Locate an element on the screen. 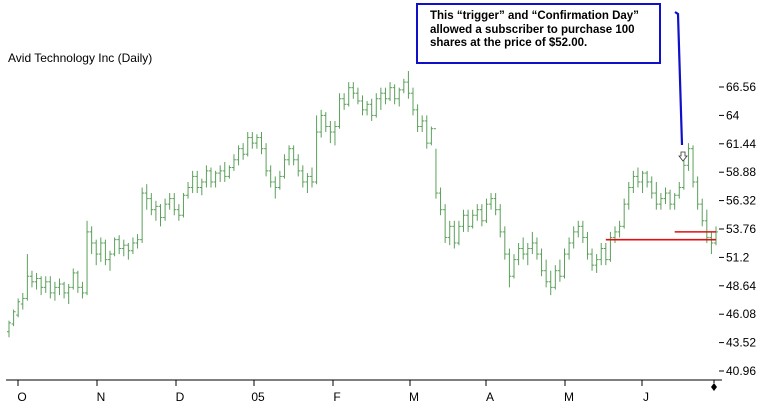 The image size is (770, 410). x-tick-label: J is located at coordinates (646, 397).